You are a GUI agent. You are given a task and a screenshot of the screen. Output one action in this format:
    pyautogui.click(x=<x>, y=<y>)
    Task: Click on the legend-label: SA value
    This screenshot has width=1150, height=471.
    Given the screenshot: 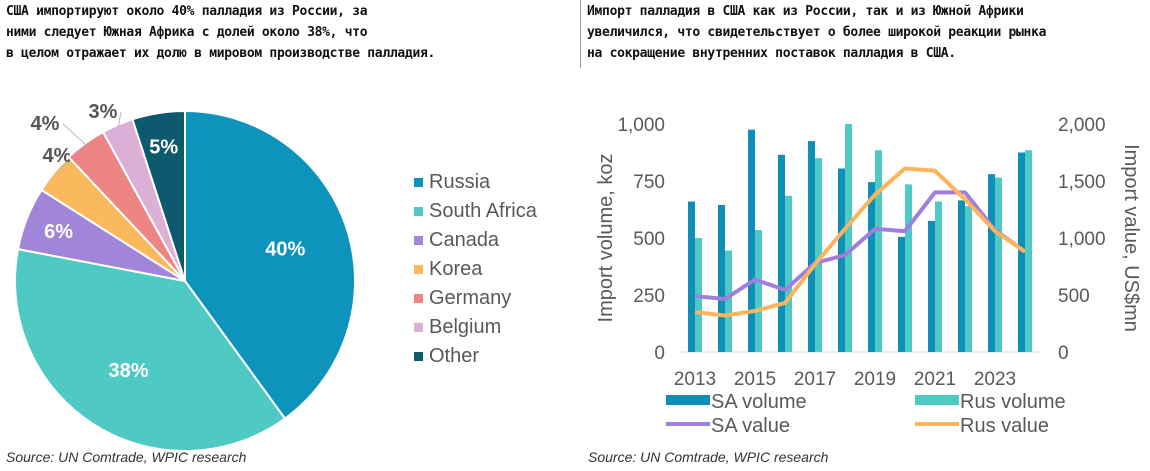 What is the action you would take?
    pyautogui.click(x=750, y=426)
    